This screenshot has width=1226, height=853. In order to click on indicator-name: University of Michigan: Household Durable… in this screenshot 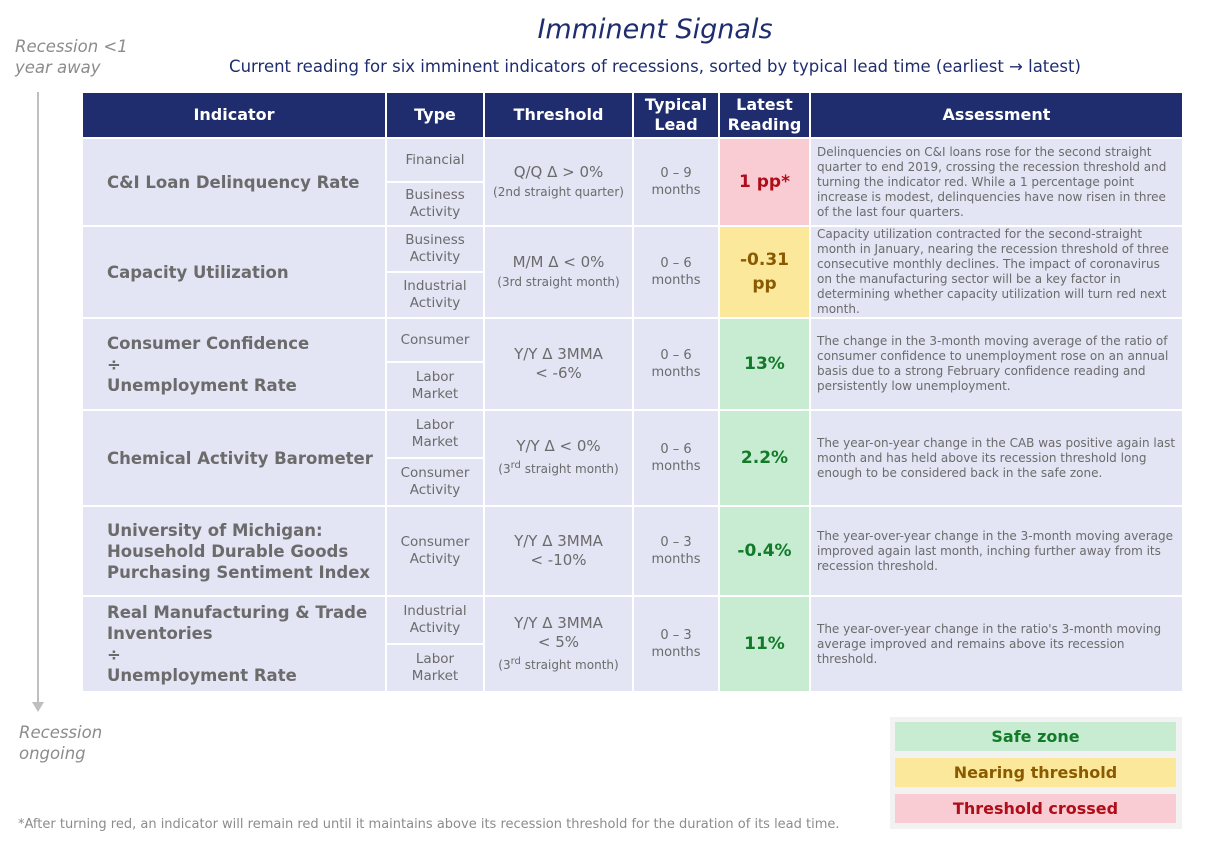, I will do `click(234, 551)`.